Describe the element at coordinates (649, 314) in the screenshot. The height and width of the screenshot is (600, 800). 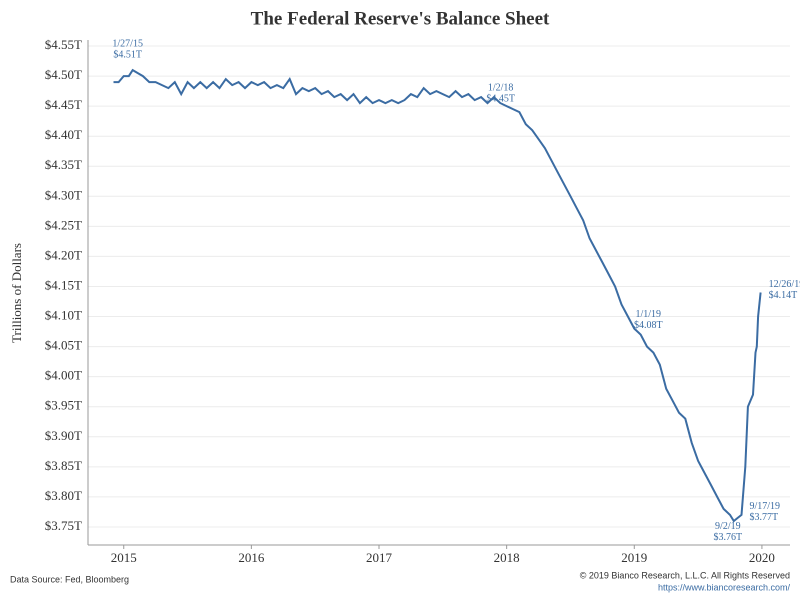
I see `annotation-date: 1/1/19` at that location.